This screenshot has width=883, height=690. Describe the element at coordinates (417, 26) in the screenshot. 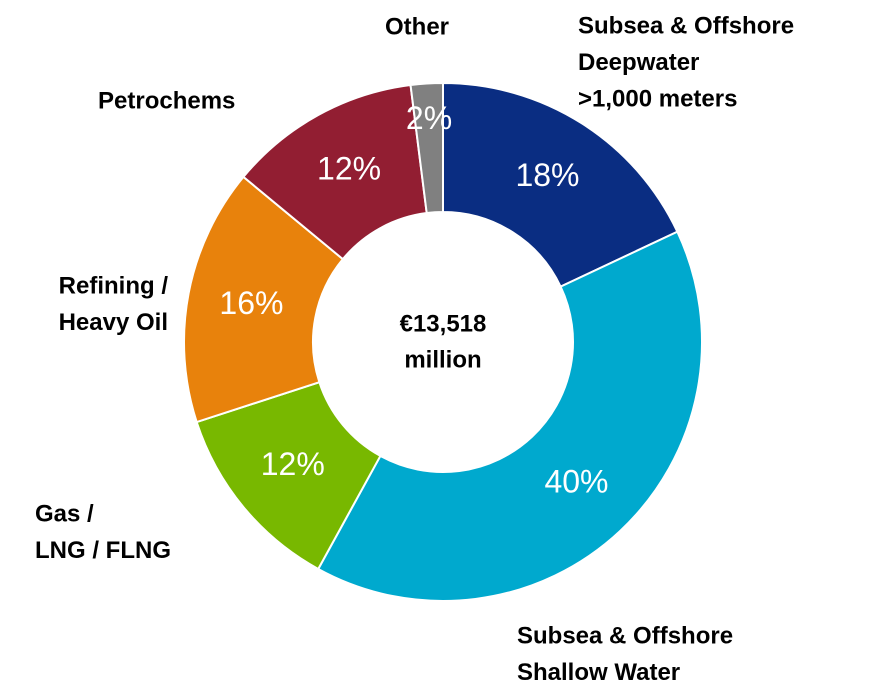

I see `category-label: Other` at that location.